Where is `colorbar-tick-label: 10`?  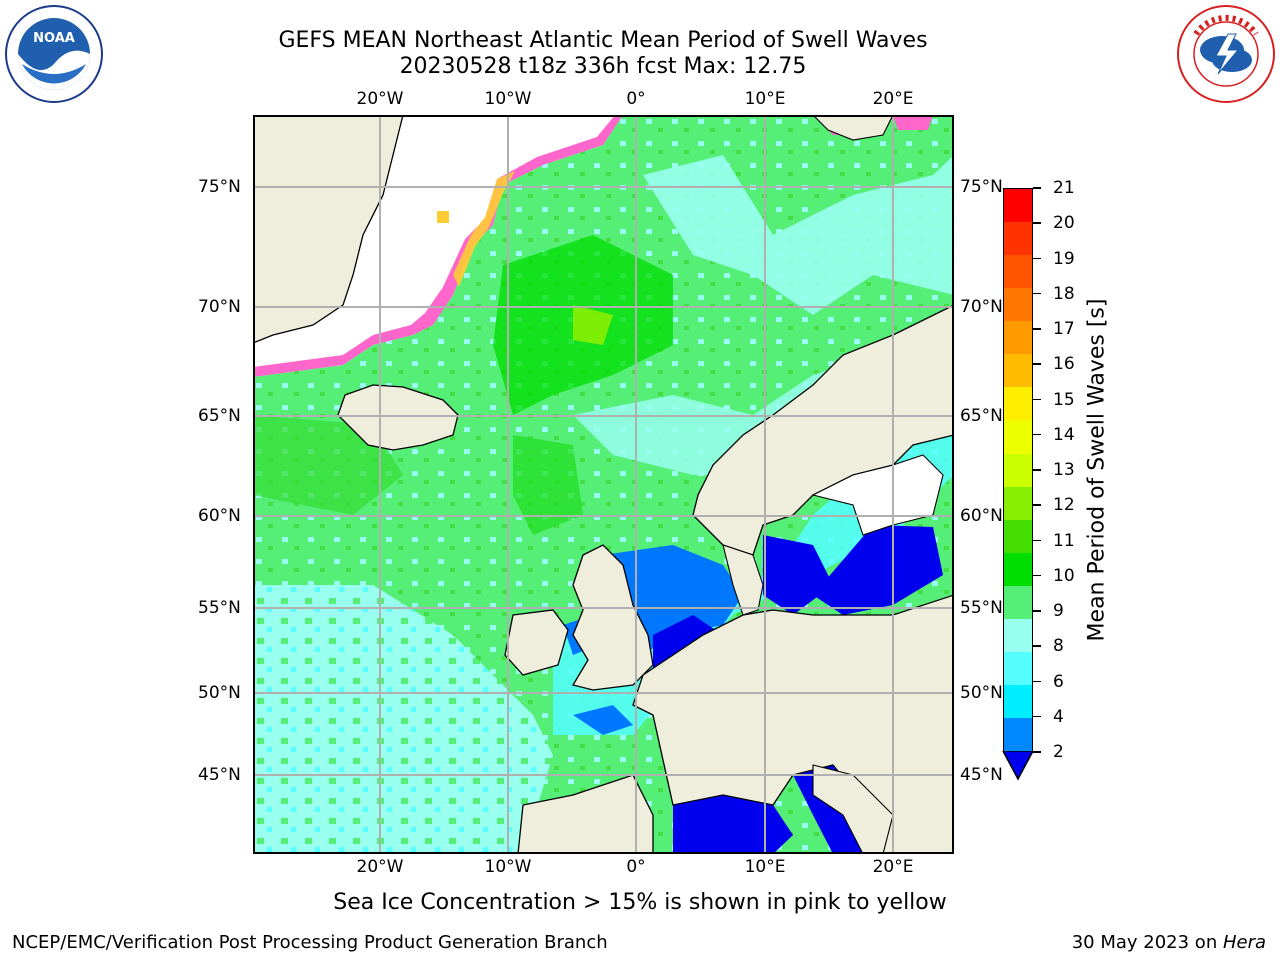
colorbar-tick-label: 10 is located at coordinates (1064, 575).